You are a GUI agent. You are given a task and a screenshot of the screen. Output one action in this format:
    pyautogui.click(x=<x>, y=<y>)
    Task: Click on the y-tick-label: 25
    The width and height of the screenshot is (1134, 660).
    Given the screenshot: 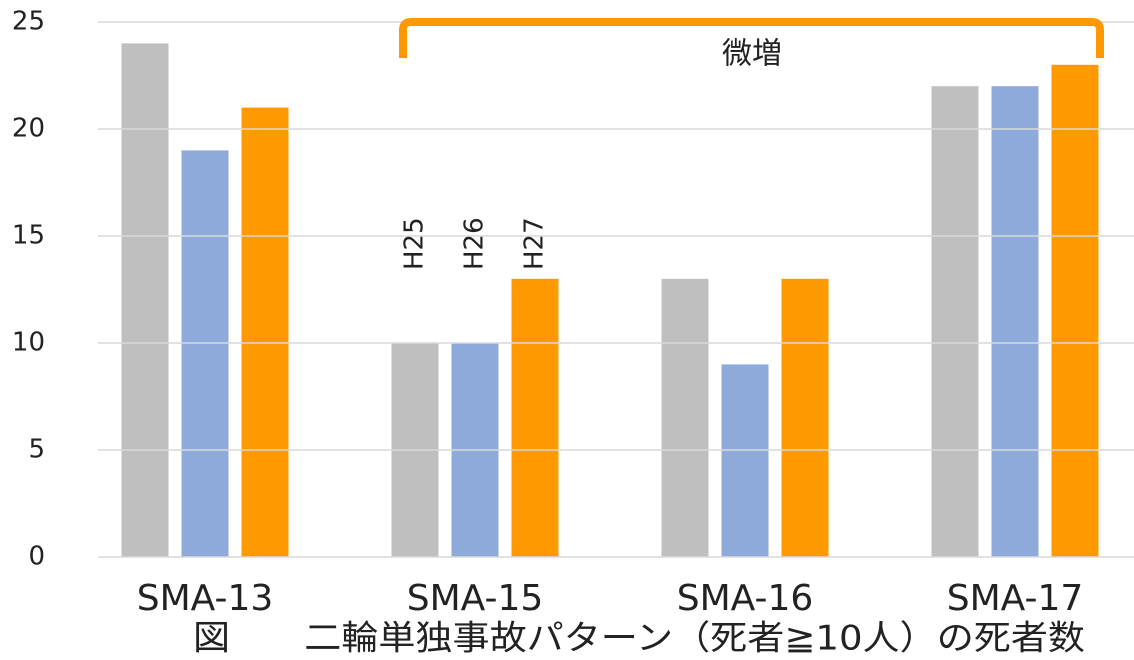 What is the action you would take?
    pyautogui.click(x=28, y=22)
    